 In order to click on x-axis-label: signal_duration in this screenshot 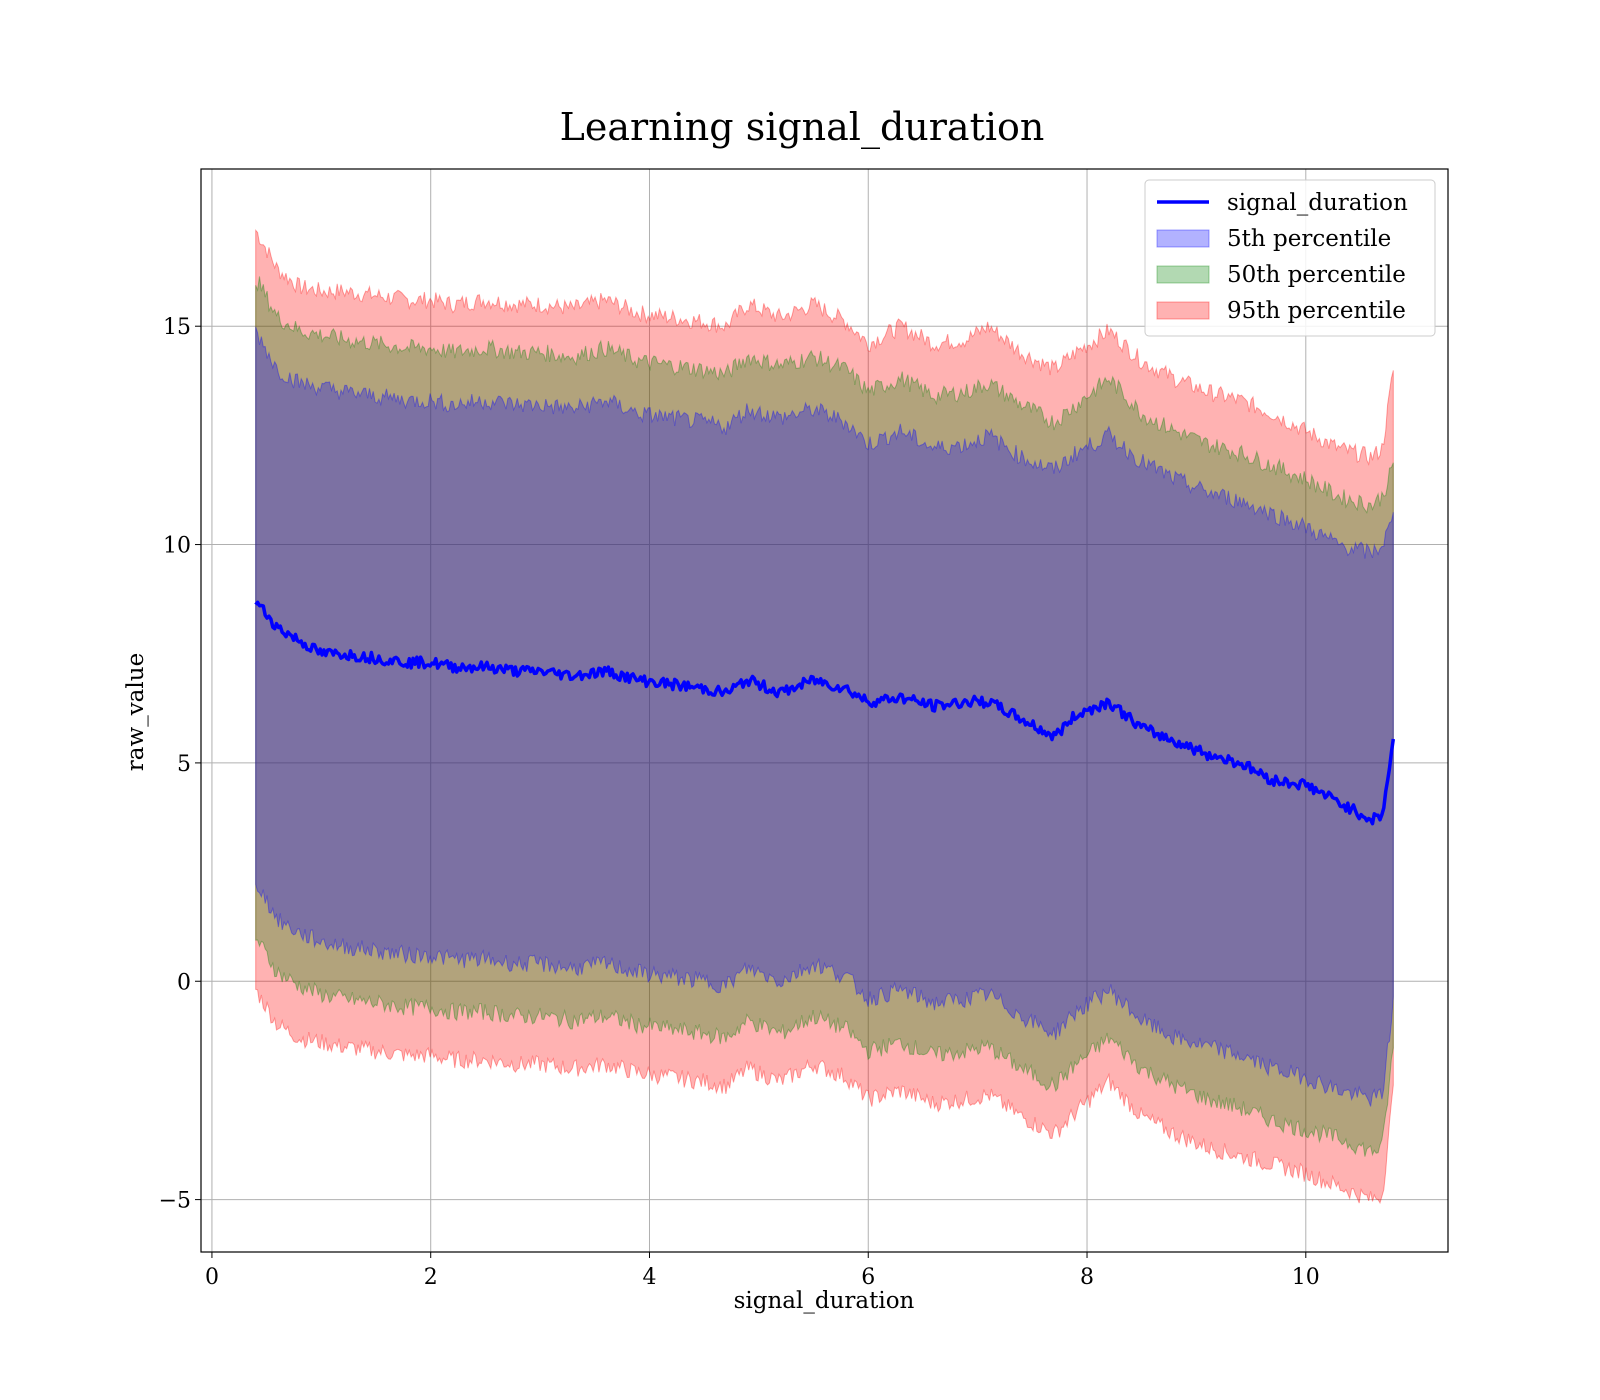, I will do `click(824, 1301)`.